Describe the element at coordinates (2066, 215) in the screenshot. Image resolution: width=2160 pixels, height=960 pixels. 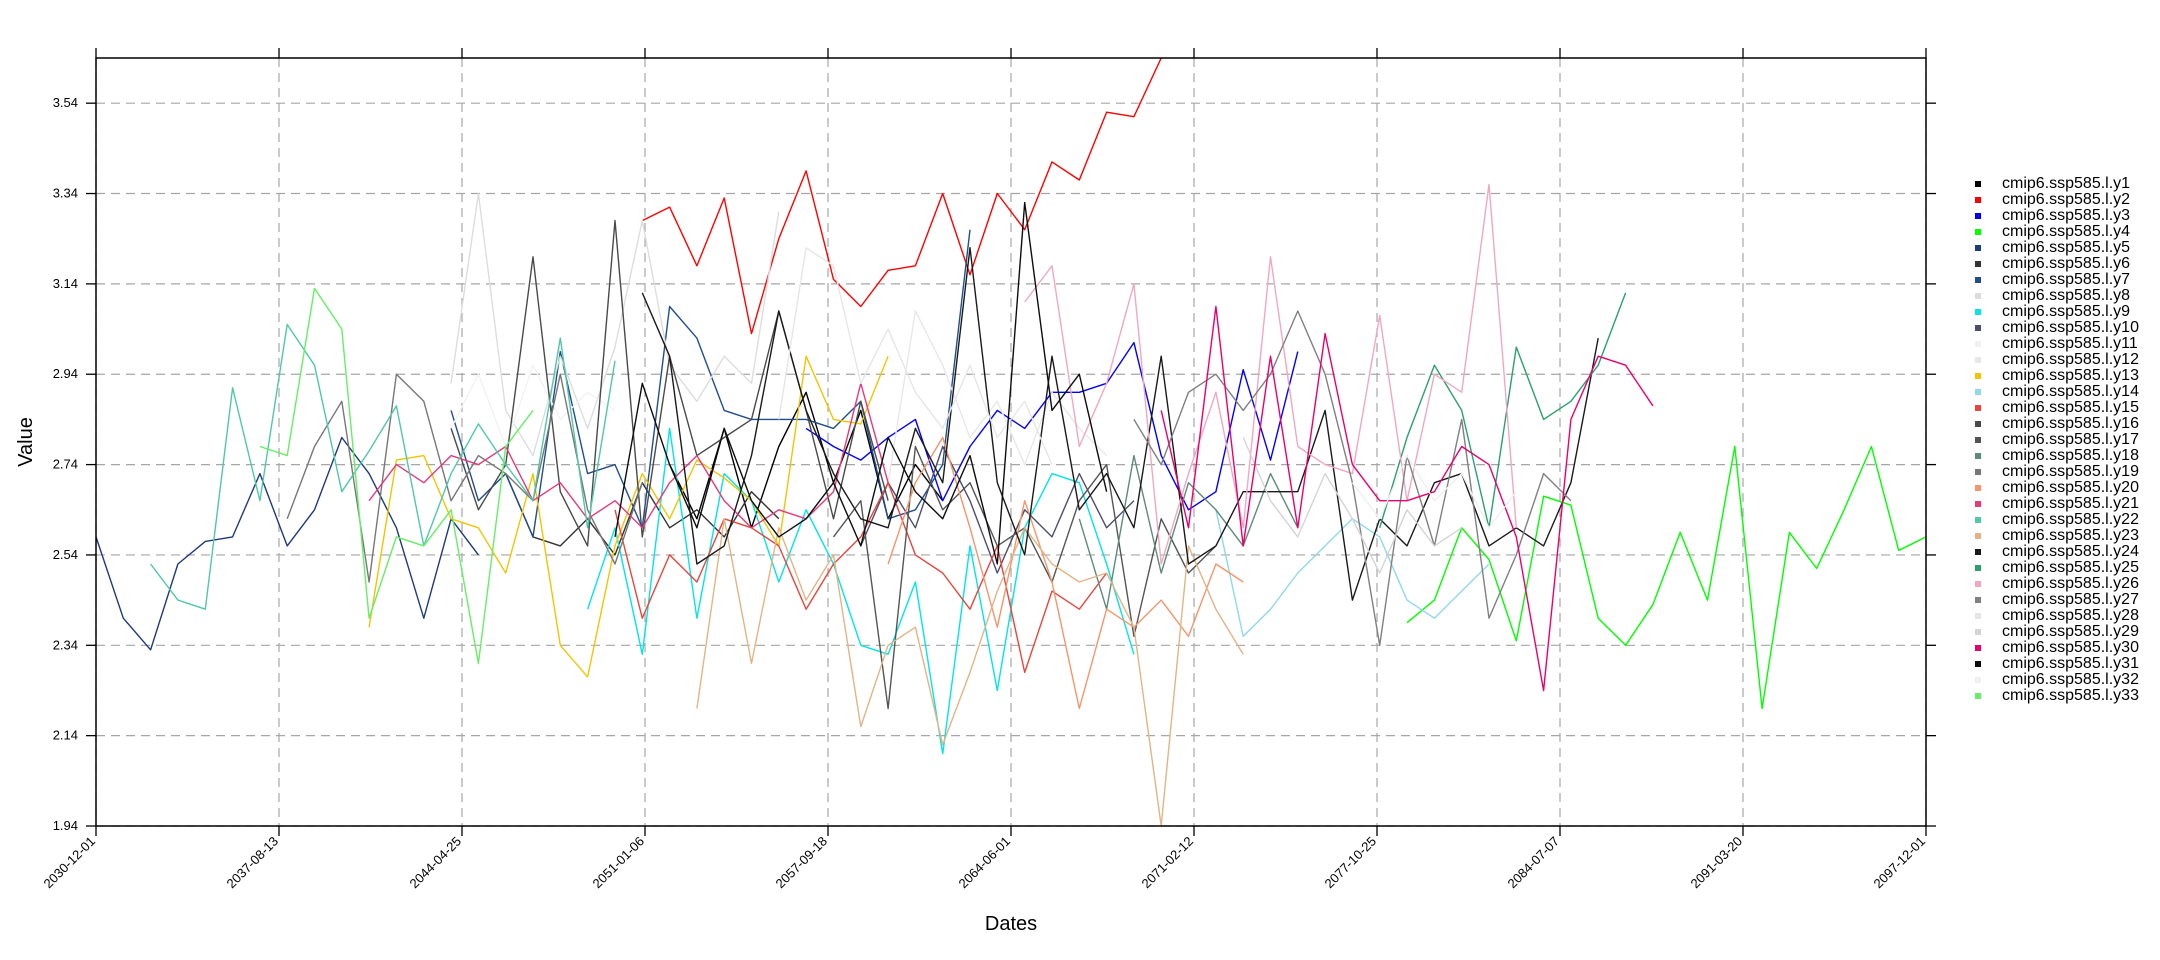
I see `legend-label: cmip6.ssp585.l.y3` at that location.